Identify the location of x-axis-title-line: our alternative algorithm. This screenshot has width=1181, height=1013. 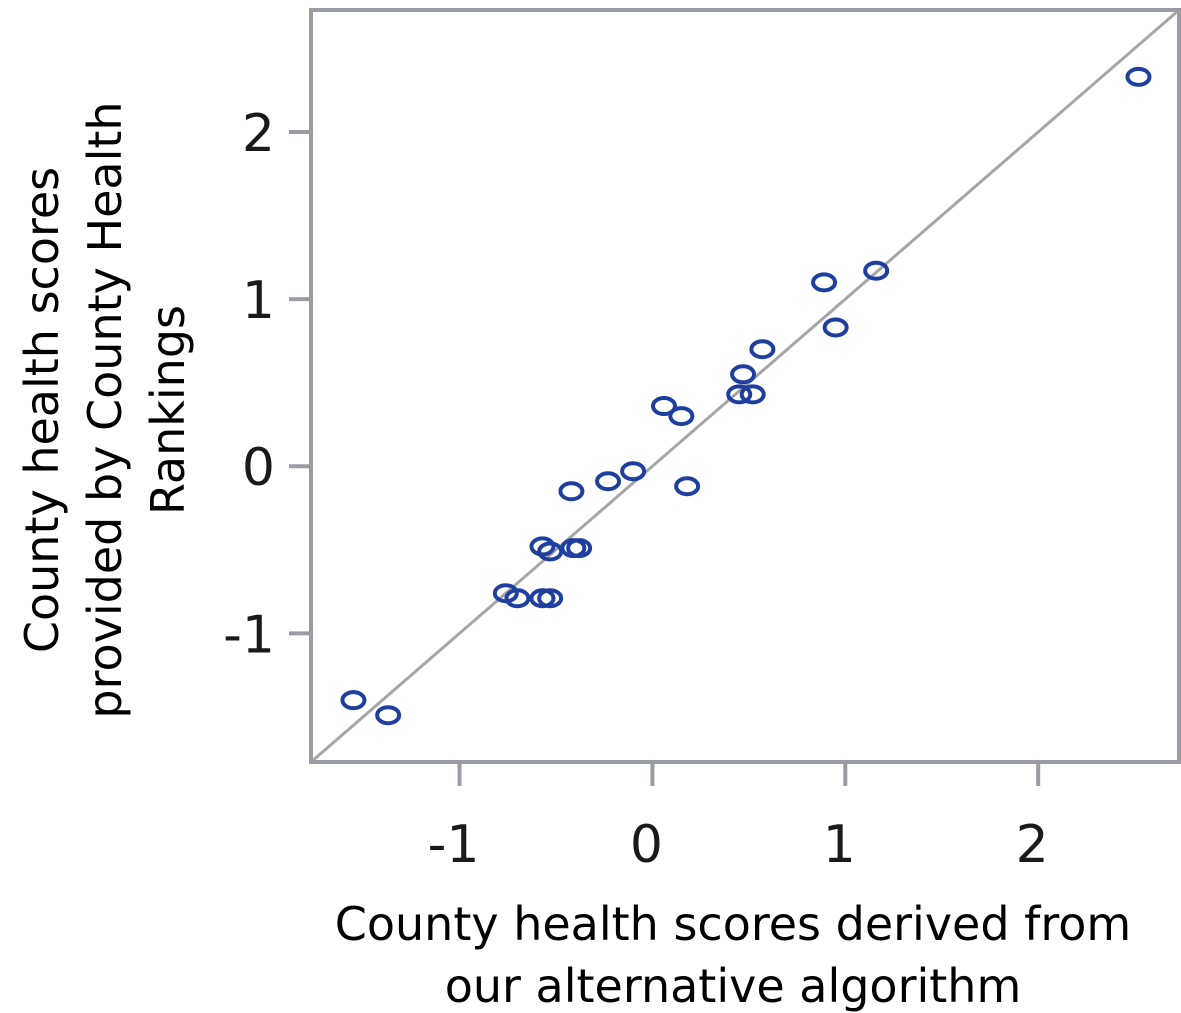
(733, 986).